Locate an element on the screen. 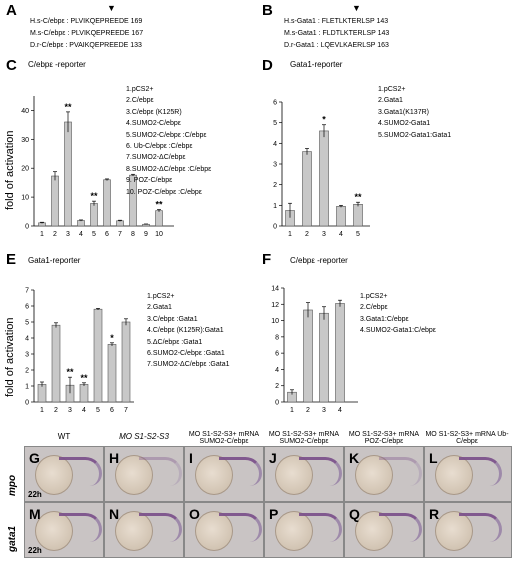 The image size is (520, 561). bar-chart-d: 0 1 2 3 4 5 6 1 2 3 * 4 5 ** is located at coordinates (321, 169).